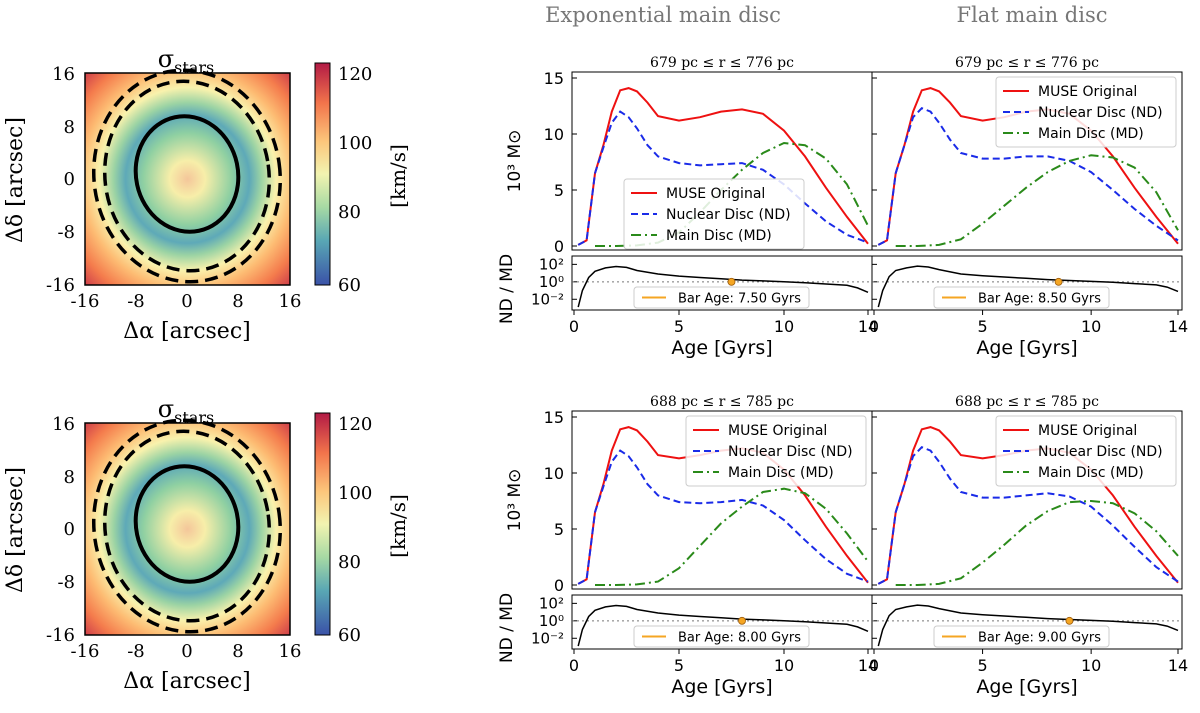 This screenshot has width=1200, height=713. Describe the element at coordinates (1027, 63) in the screenshot. I see `panel-title: 679 pc ≤ r ≤ 776 pc` at that location.